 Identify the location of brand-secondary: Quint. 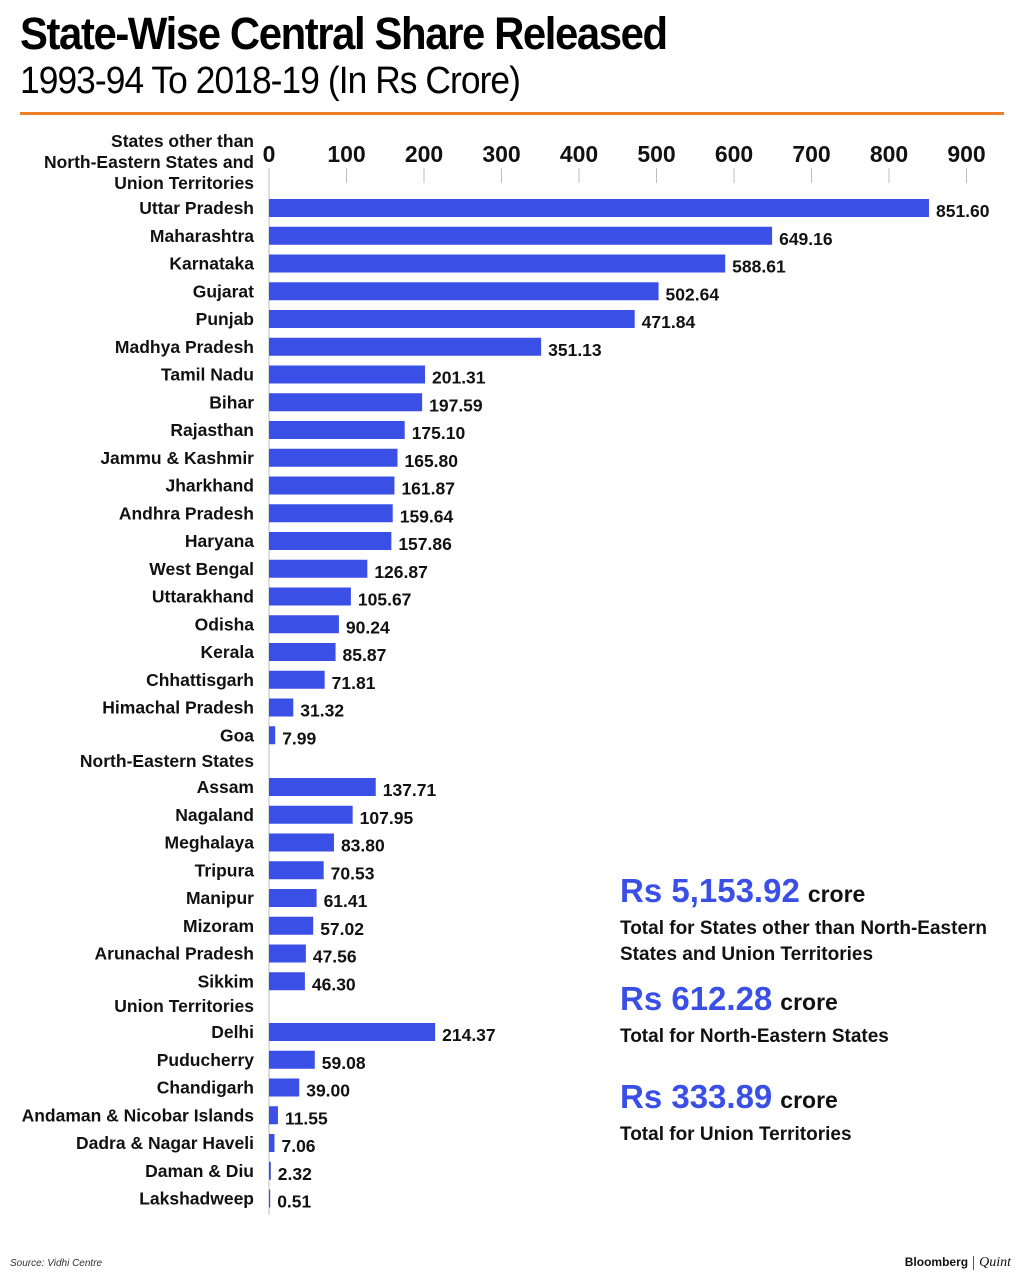
(995, 1262).